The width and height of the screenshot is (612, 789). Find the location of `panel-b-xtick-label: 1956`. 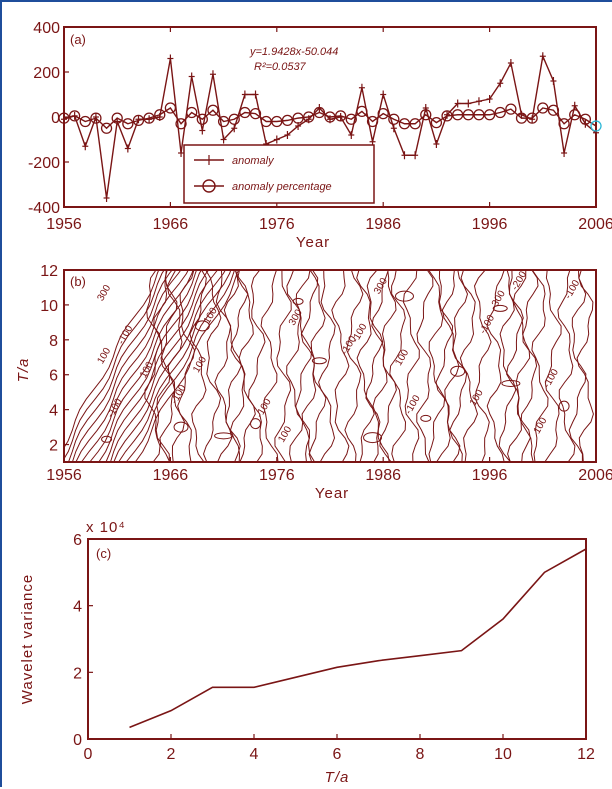

panel-b-xtick-label: 1956 is located at coordinates (64, 475).